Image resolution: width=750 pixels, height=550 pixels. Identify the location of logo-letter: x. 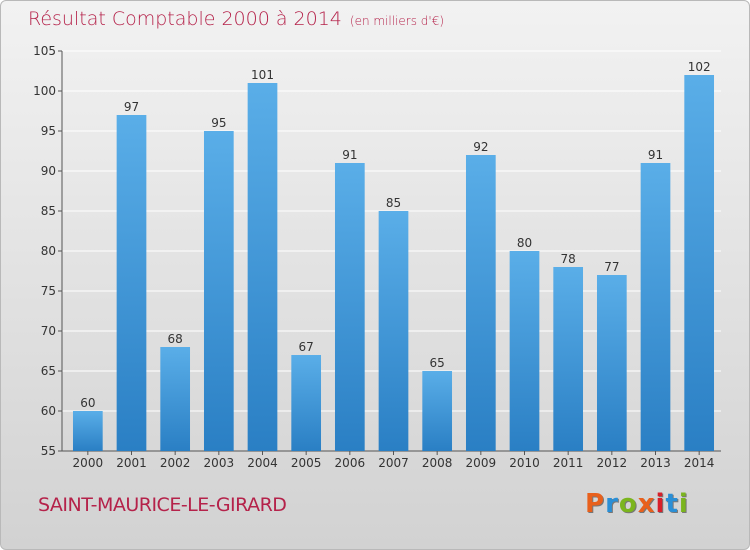
(646, 504).